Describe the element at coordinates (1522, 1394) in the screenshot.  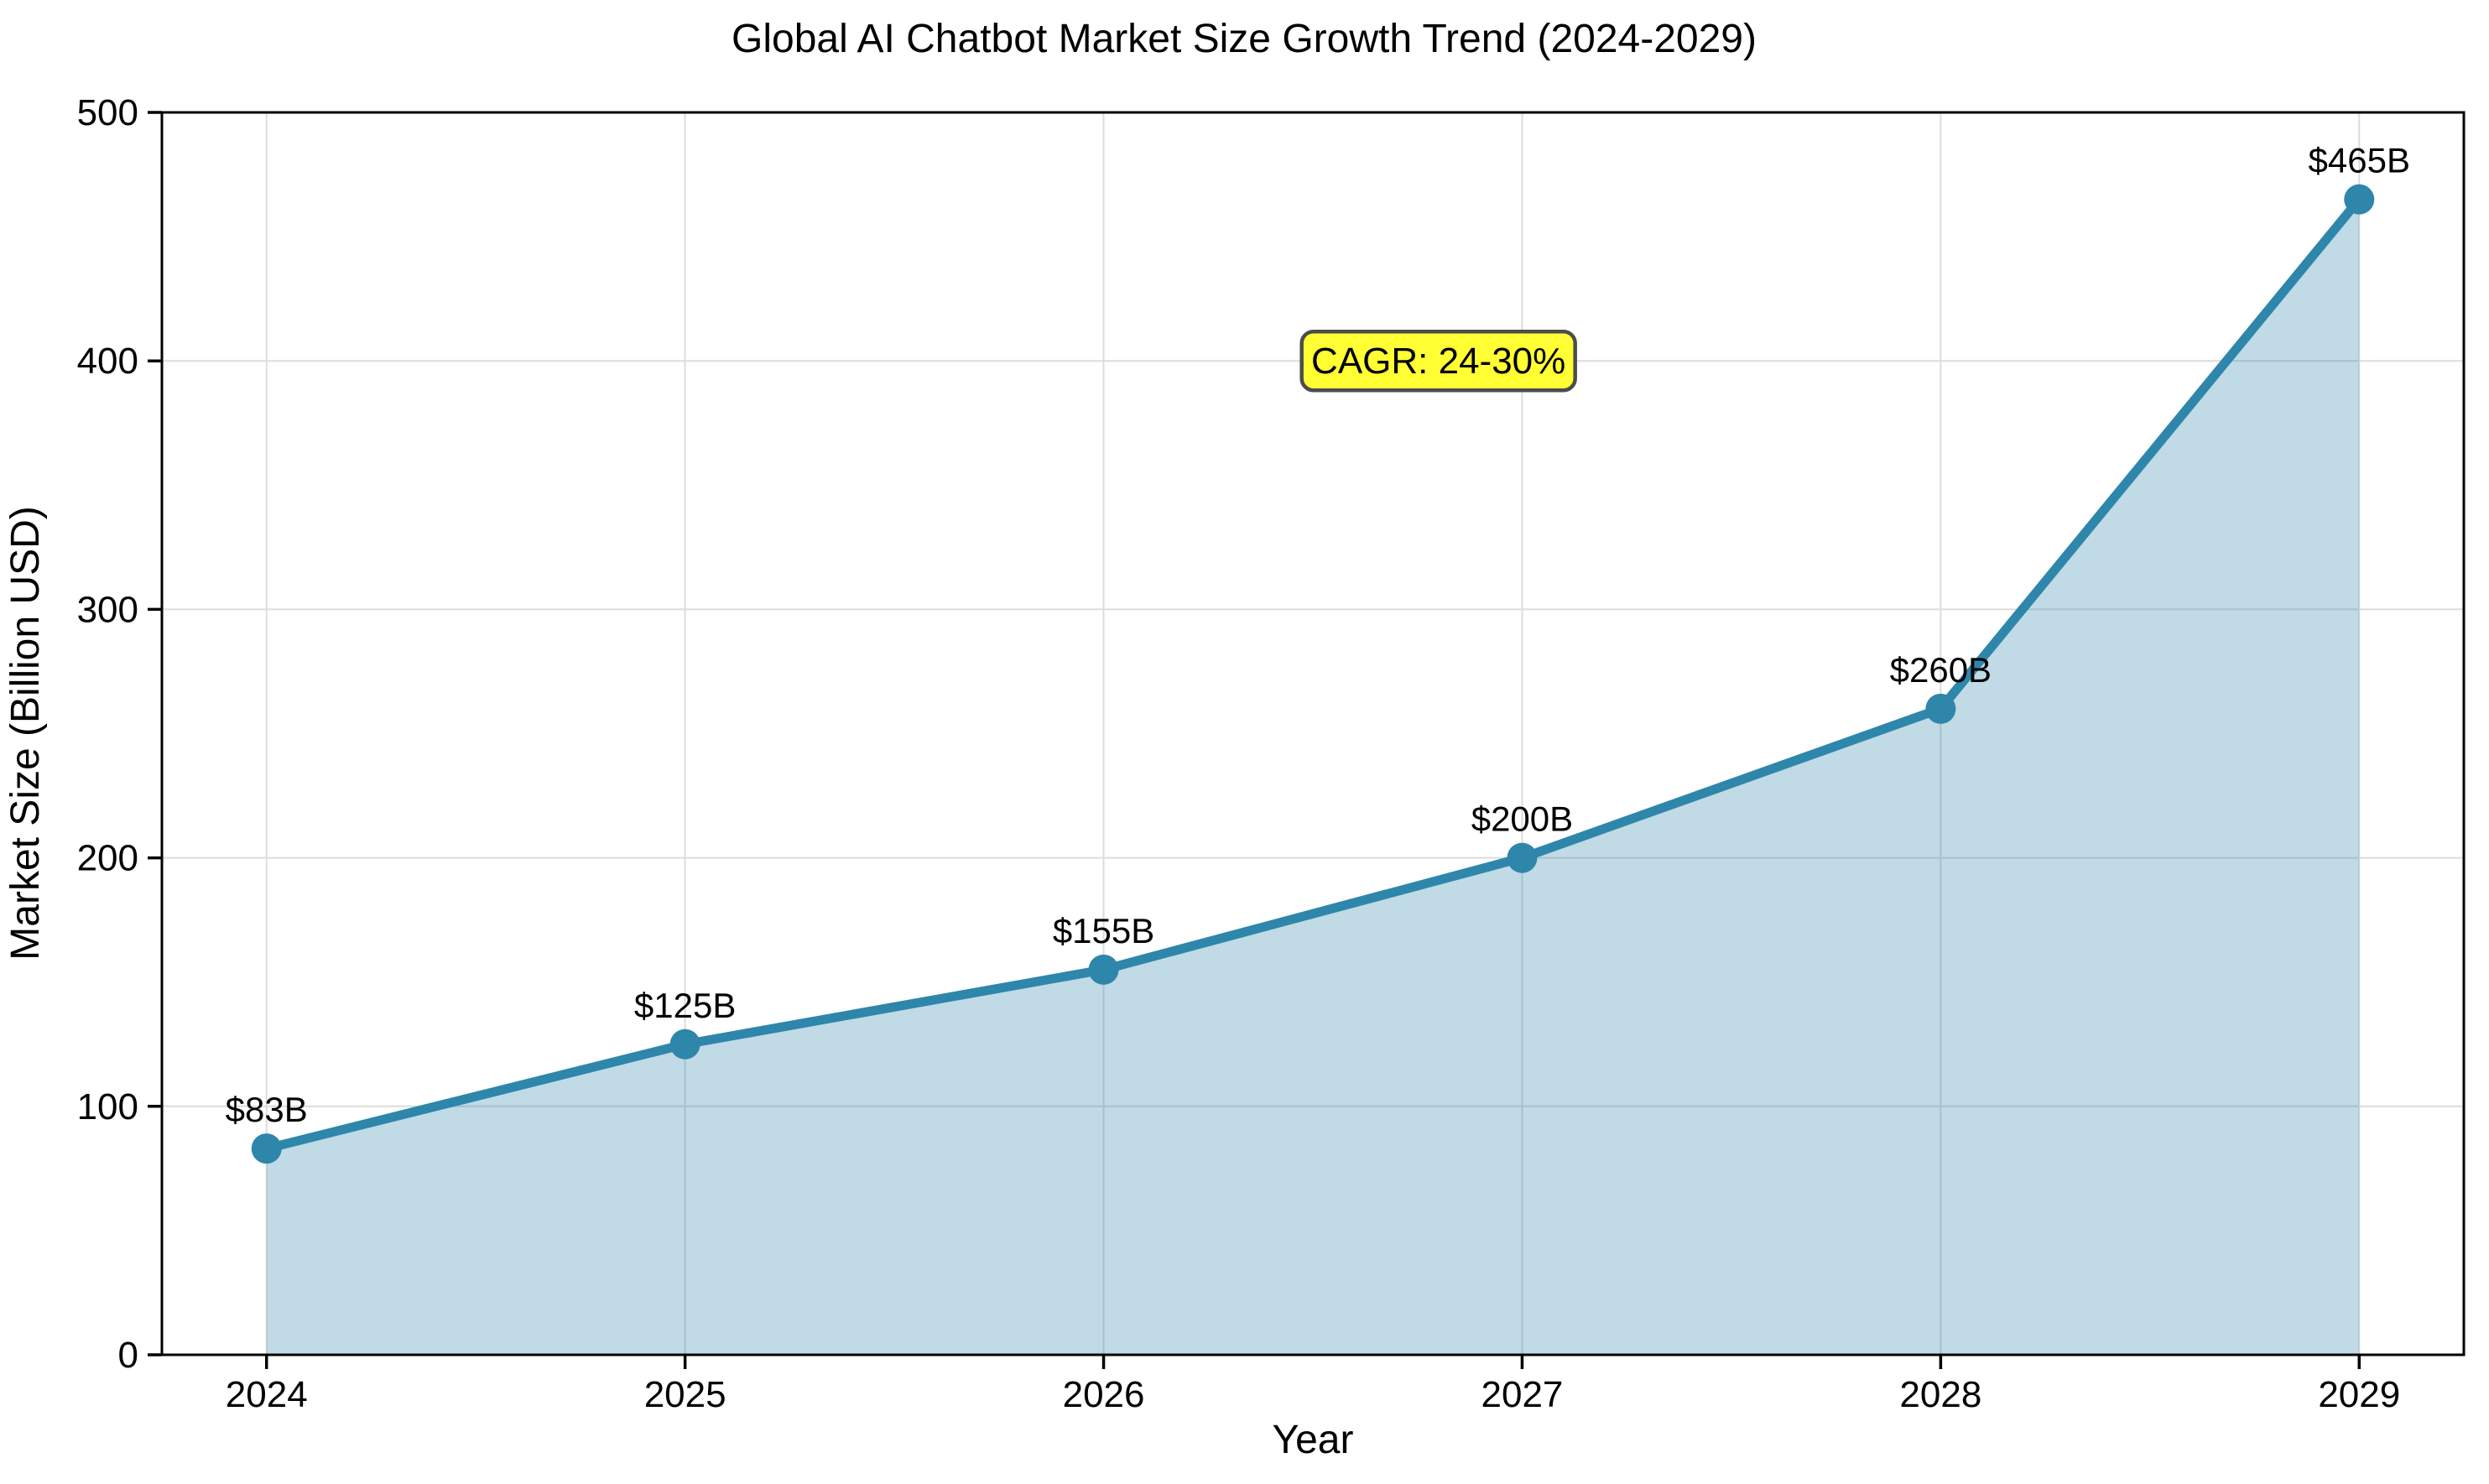
I see `x-tick-label-2027: 2027` at that location.